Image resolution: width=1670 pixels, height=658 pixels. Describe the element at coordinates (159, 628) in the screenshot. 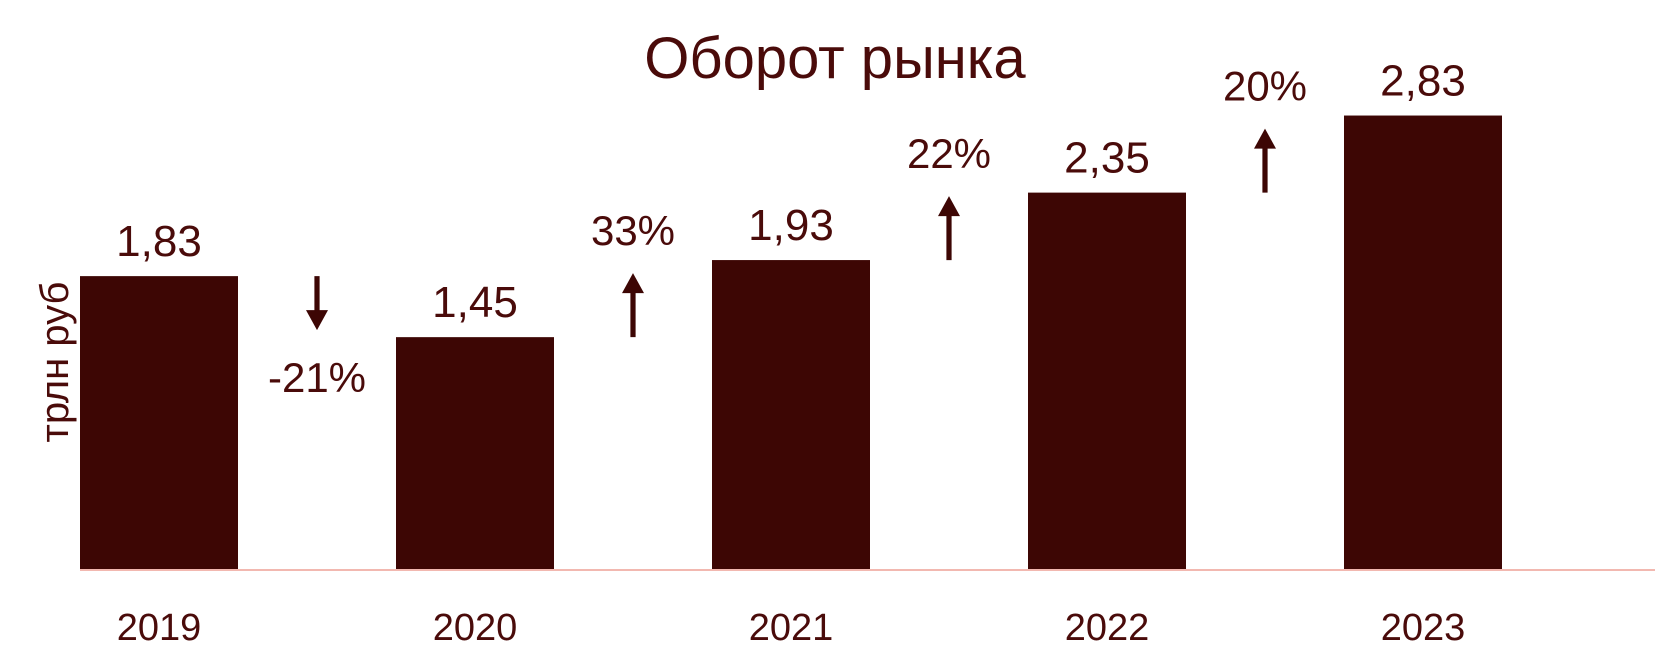

I see `x-tick-label-2019: 2019` at that location.